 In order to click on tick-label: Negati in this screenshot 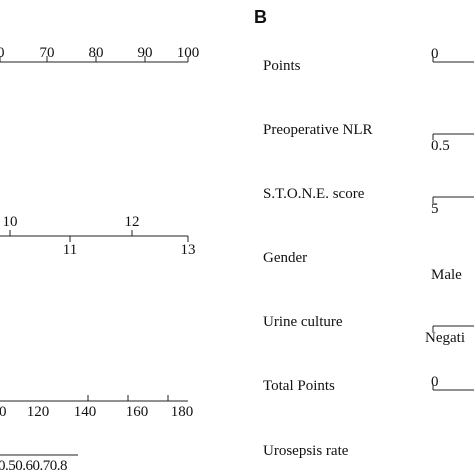, I will do `click(445, 338)`.